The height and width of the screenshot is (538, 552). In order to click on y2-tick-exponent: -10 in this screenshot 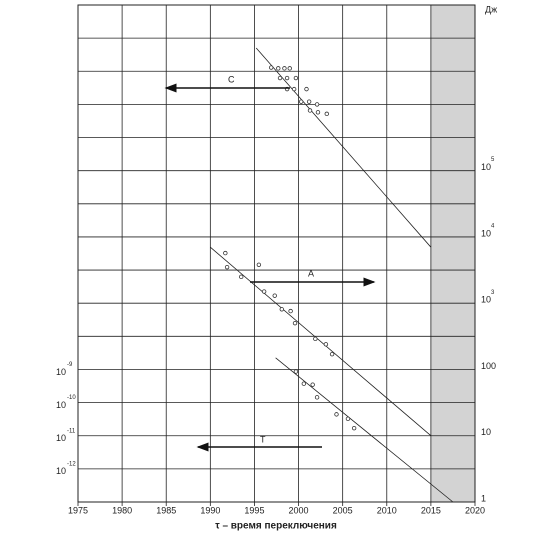, I will do `click(71, 398)`.